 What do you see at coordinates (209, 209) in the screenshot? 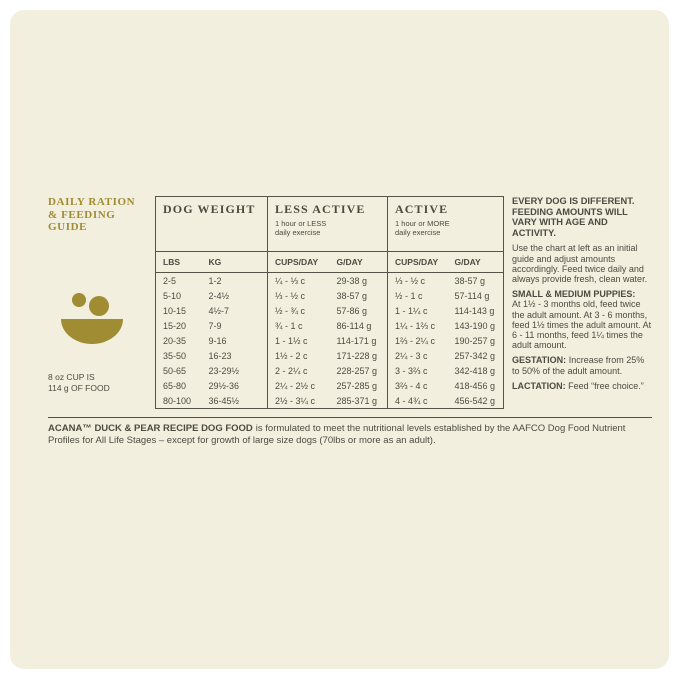
I see `group-dog-weight-label: DOG WEIGHT` at bounding box center [209, 209].